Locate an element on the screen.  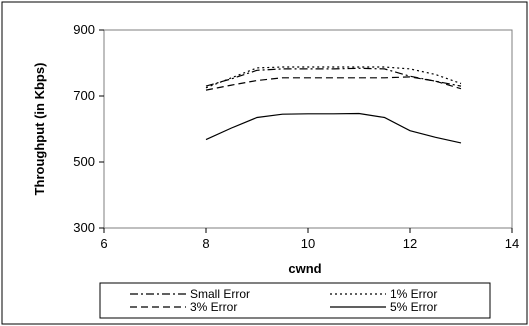
x-tick-label: 14 is located at coordinates (512, 243).